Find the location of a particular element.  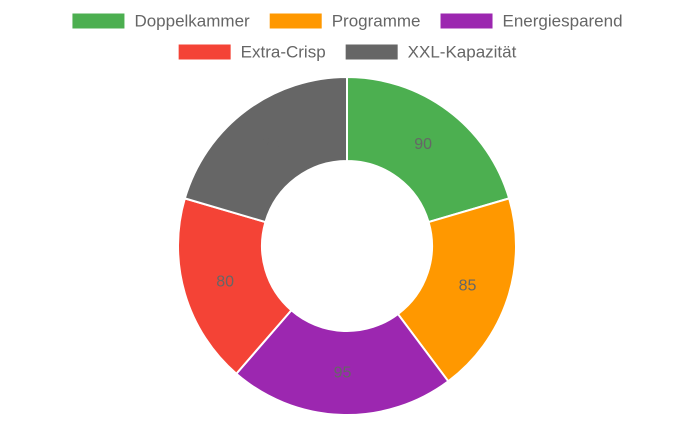

data-label-xxl-kapazitaet: 90 is located at coordinates (271, 144).